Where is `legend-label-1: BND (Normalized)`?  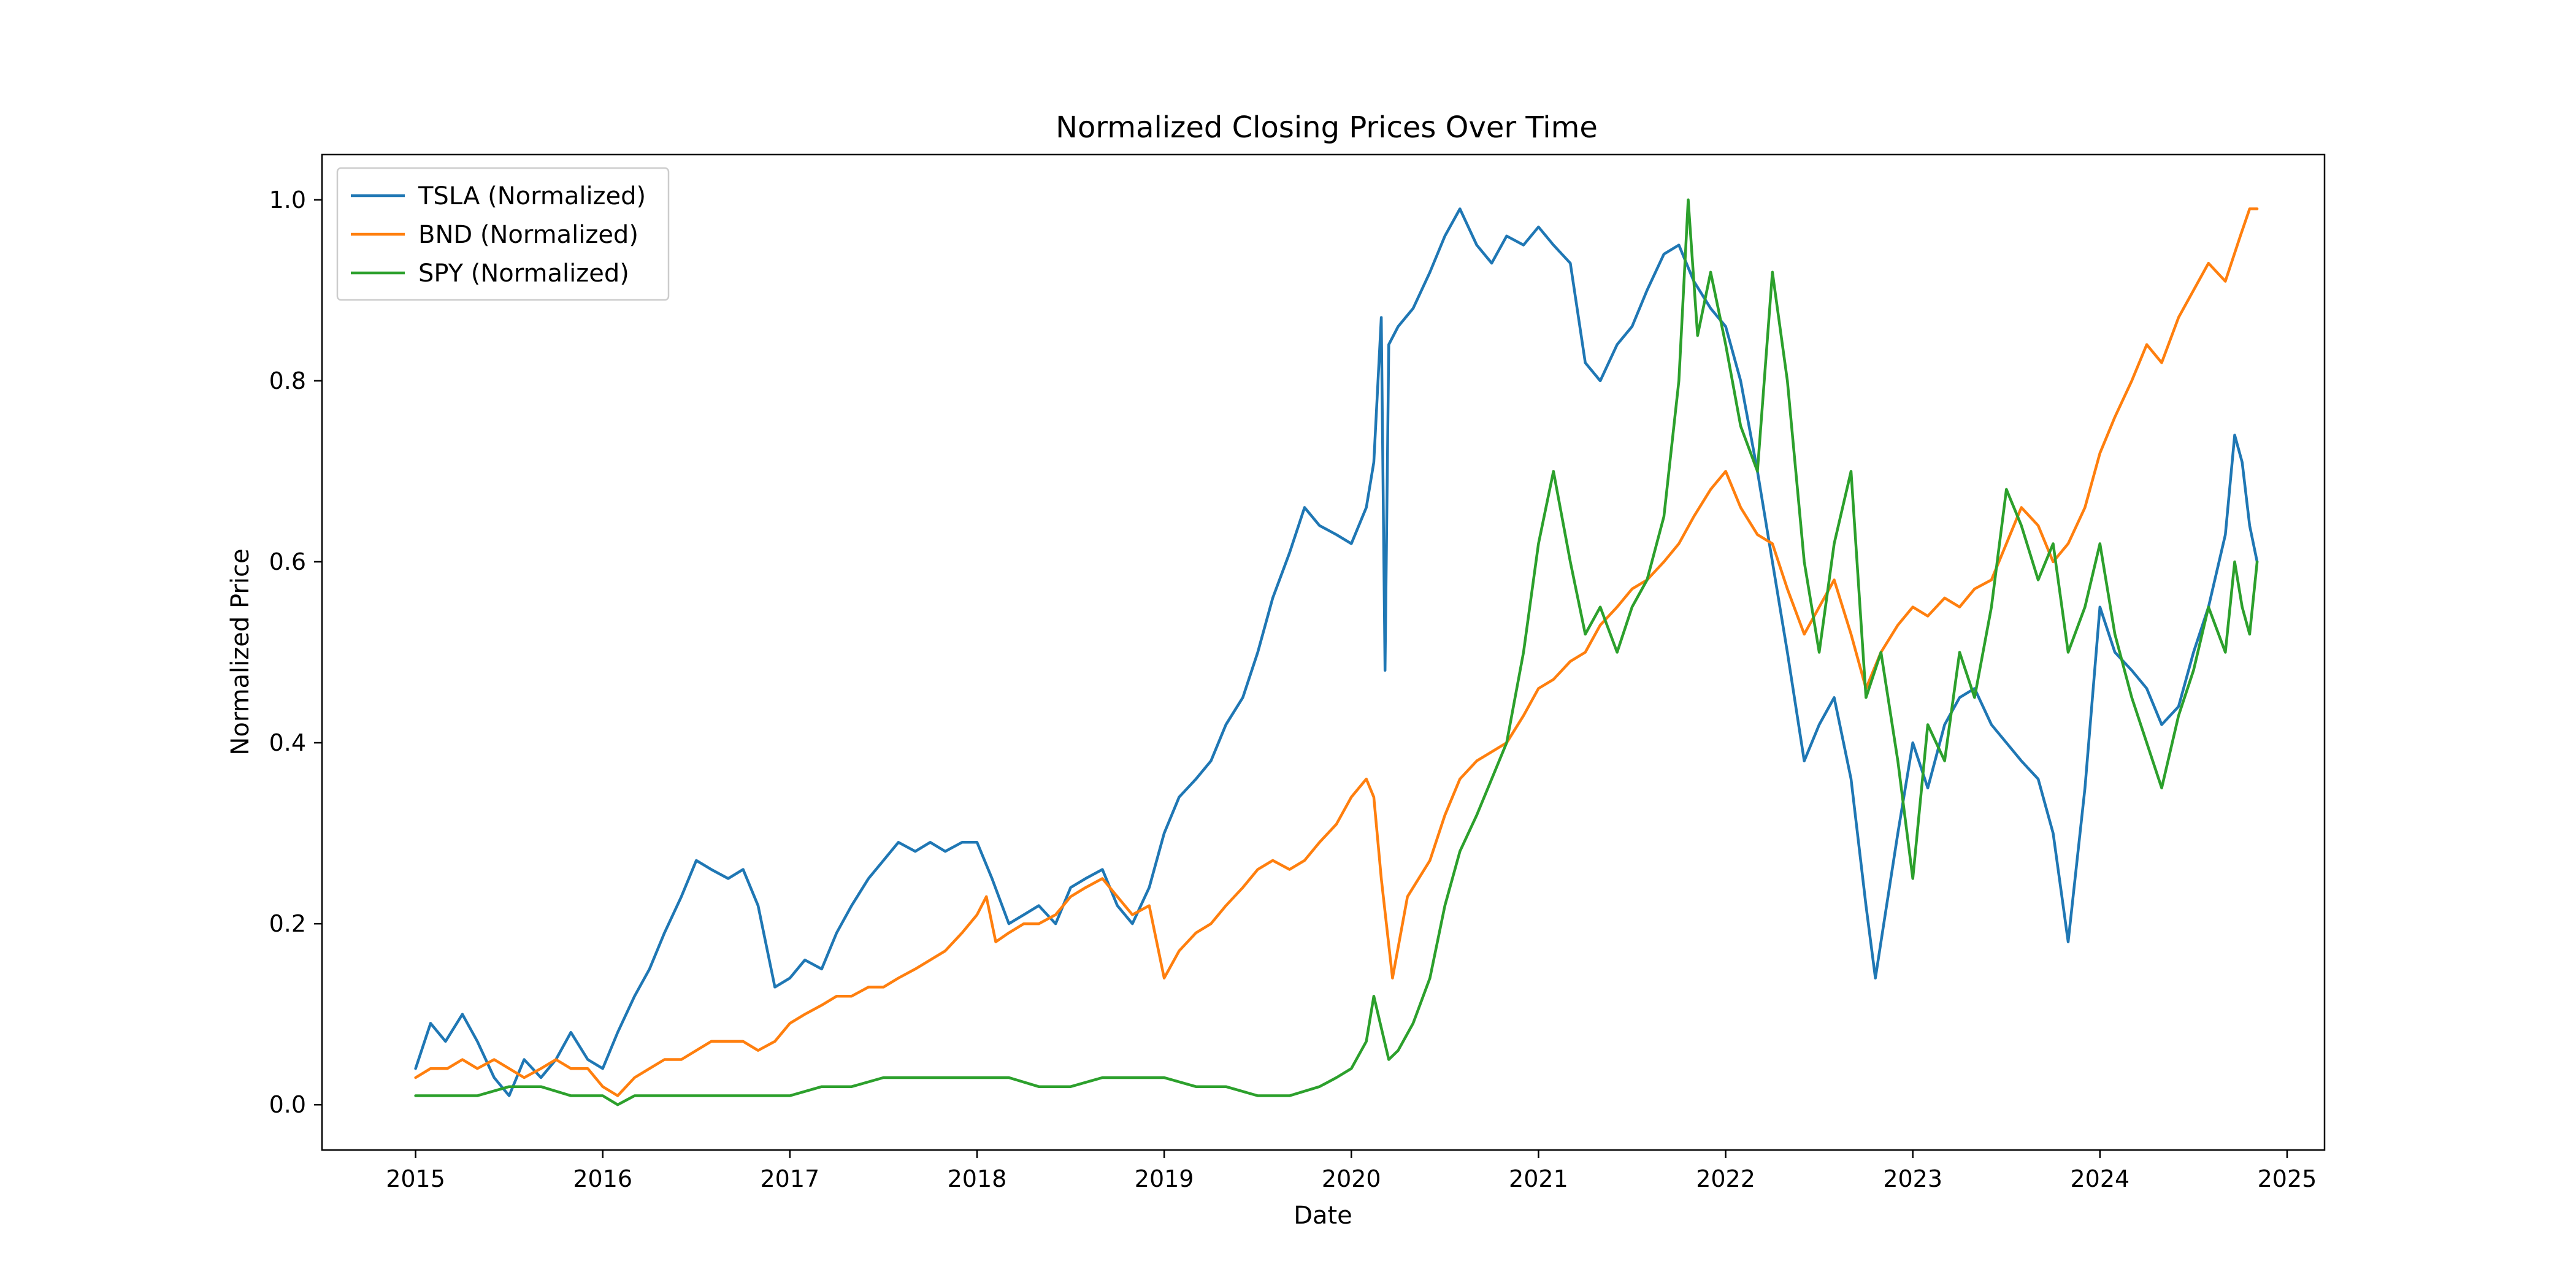 legend-label-1: BND (Normalized) is located at coordinates (528, 235).